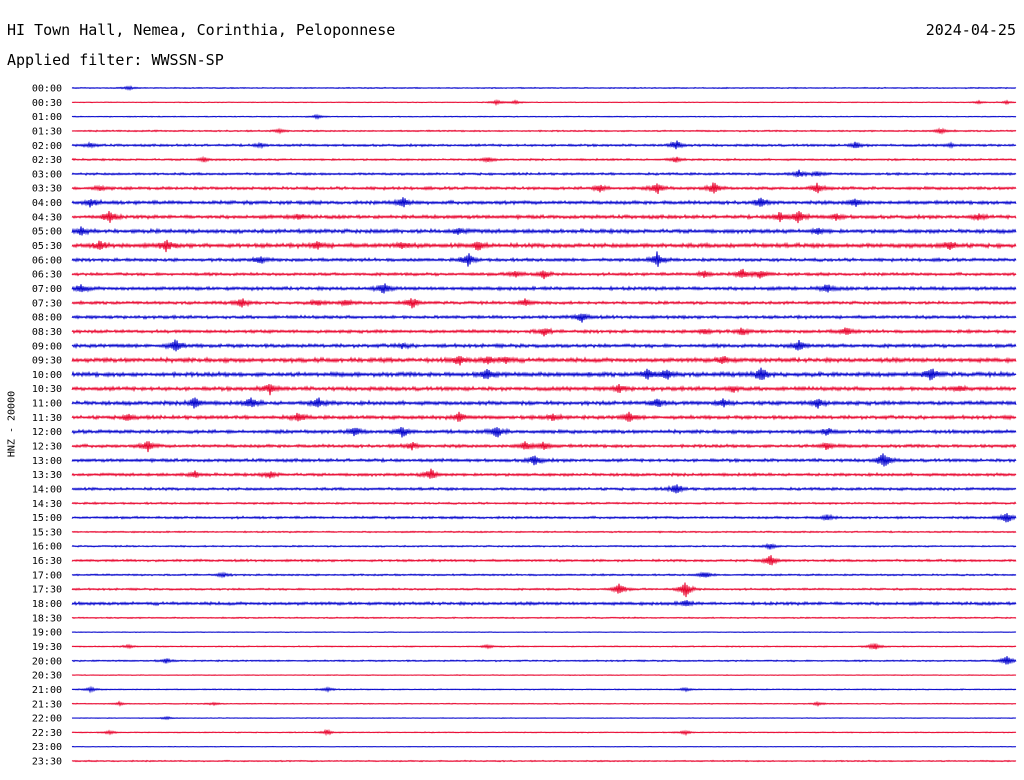 The height and width of the screenshot is (780, 1024). Describe the element at coordinates (47, 103) in the screenshot. I see `row-time-label: 00:30` at that location.